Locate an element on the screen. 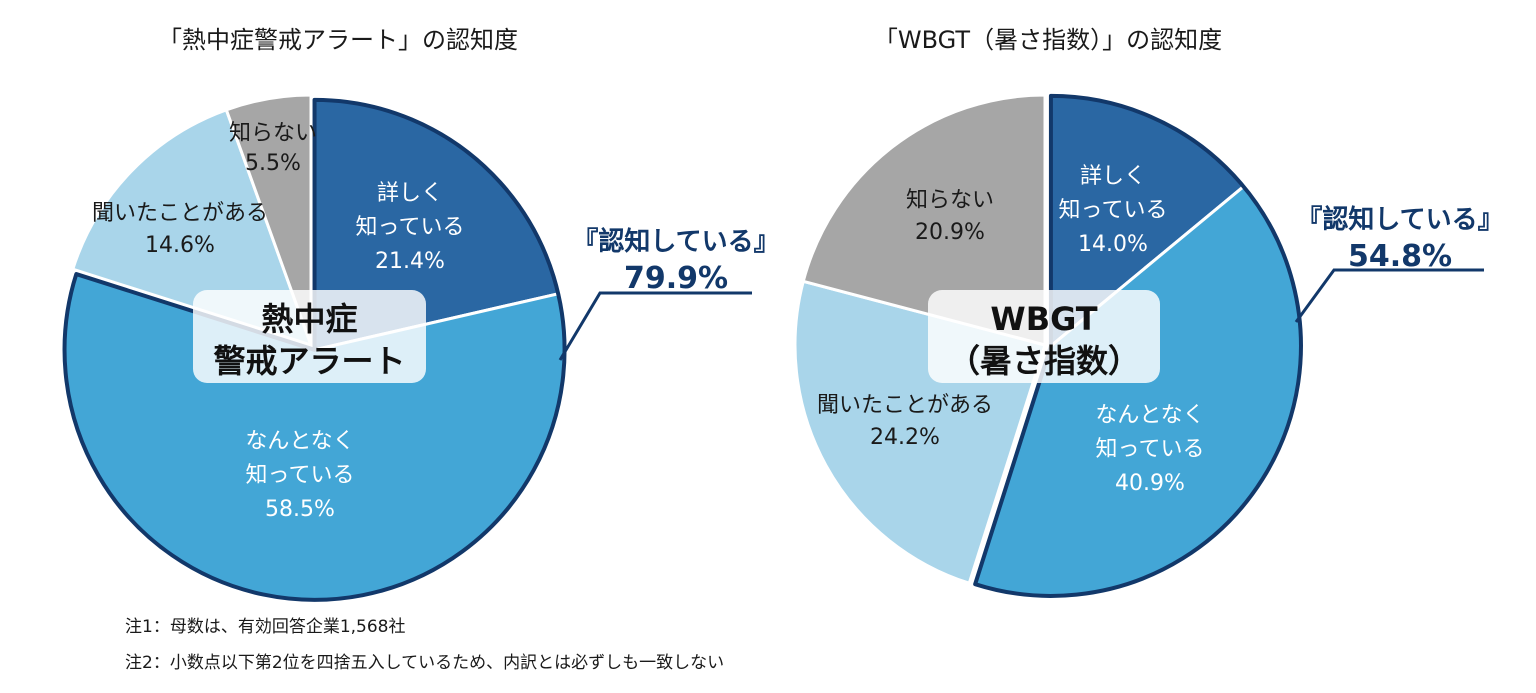 This screenshot has height=693, width=1536. footnote-1: 注1：母数は、有効回答企業1,568社 is located at coordinates (265, 627).